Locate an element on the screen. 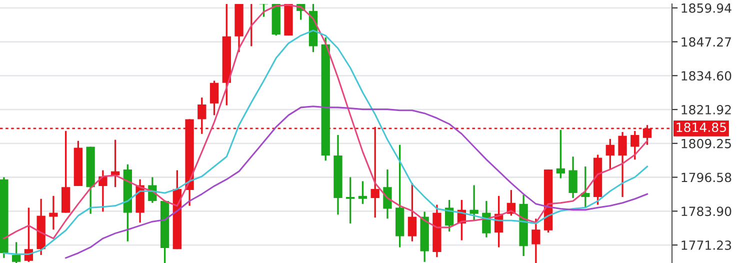  y-tick-label: 1809.25 is located at coordinates (706, 143).